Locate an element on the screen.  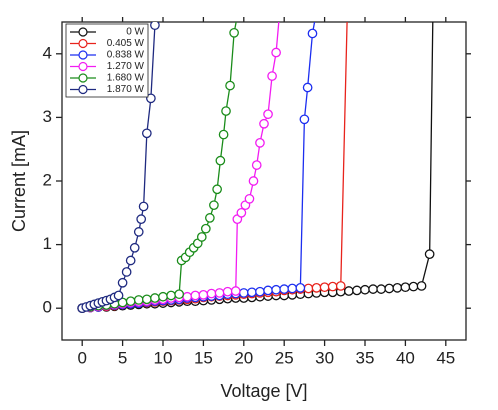
x-tick-label: 0 is located at coordinates (81, 357).